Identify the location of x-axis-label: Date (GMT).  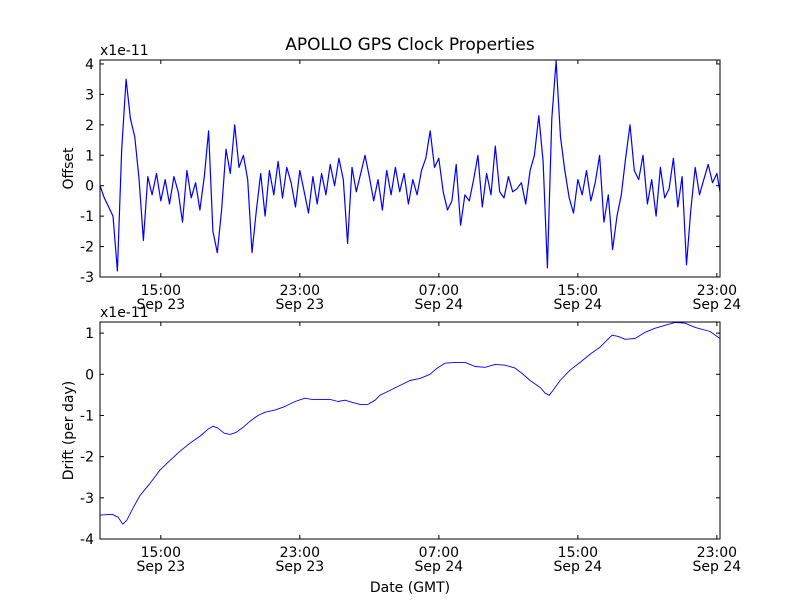
(410, 588).